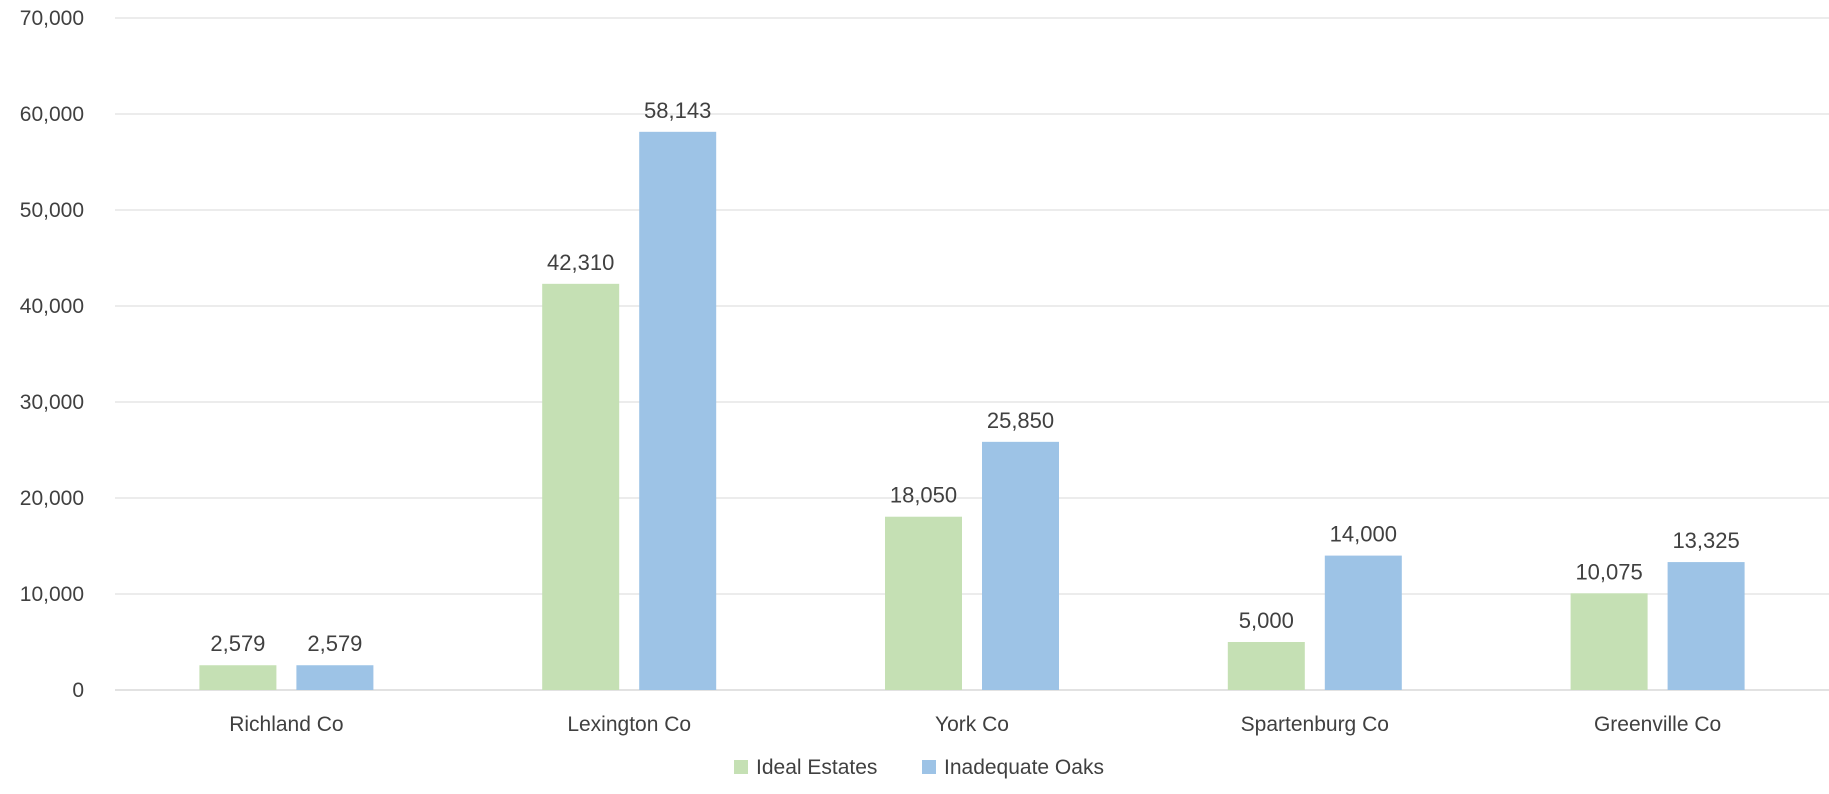 The image size is (1829, 794). Describe the element at coordinates (1657, 724) in the screenshot. I see `category-label: Greenville Co` at that location.